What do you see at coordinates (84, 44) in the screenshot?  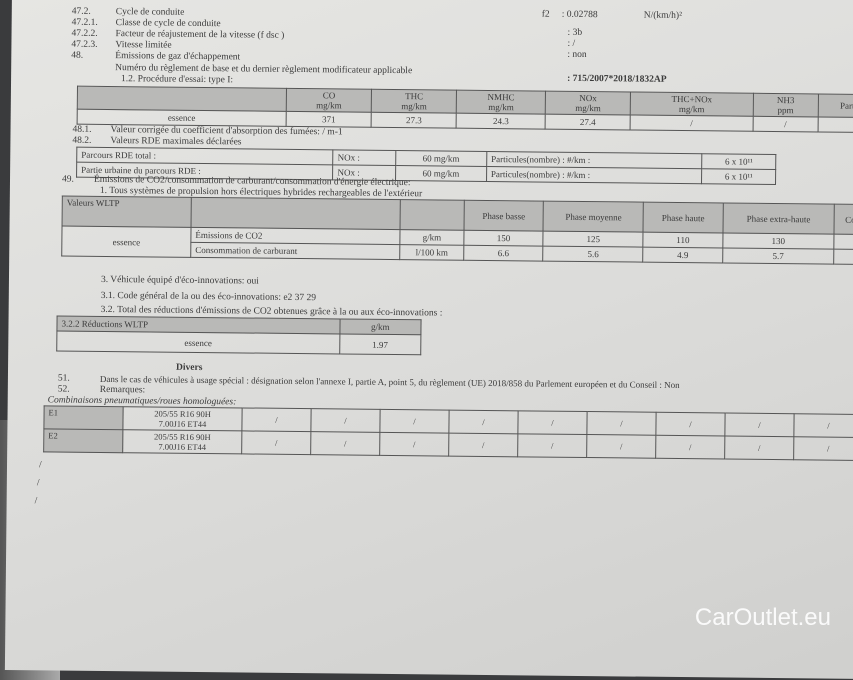 I see `item-num: 47.2.3.` at bounding box center [84, 44].